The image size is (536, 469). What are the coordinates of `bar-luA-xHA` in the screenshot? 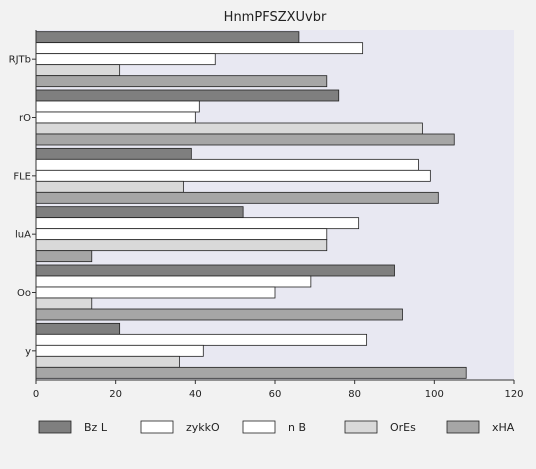 It's located at (64, 256).